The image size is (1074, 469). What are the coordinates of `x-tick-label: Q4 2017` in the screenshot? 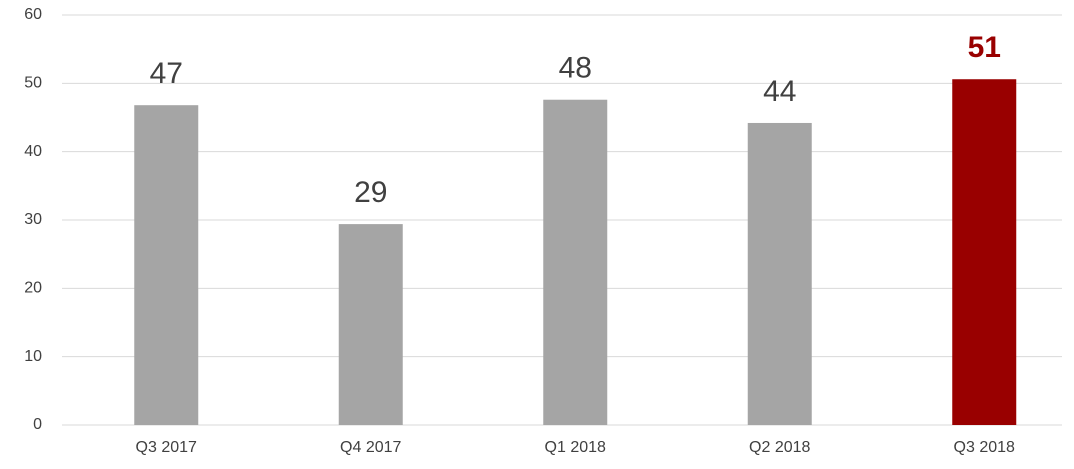 It's located at (370, 447).